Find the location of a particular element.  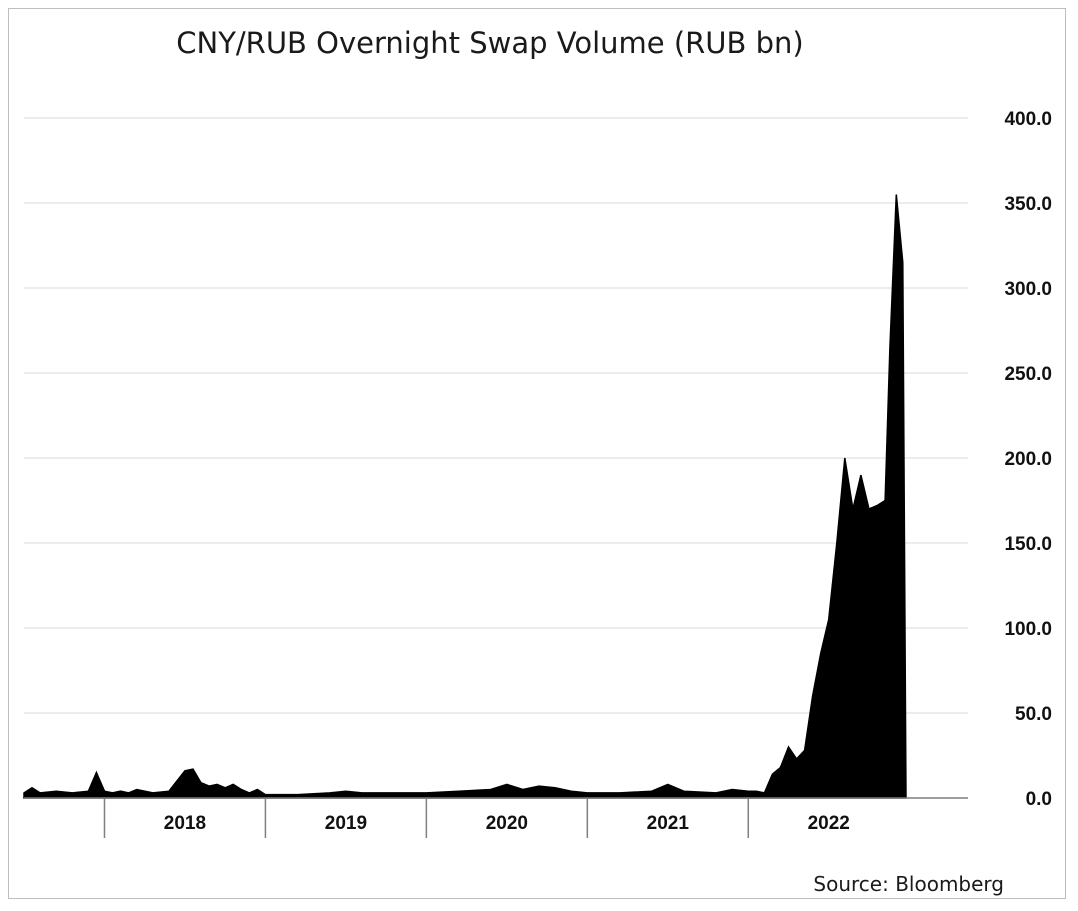

y-tick-label: 100.0 is located at coordinates (1028, 629).